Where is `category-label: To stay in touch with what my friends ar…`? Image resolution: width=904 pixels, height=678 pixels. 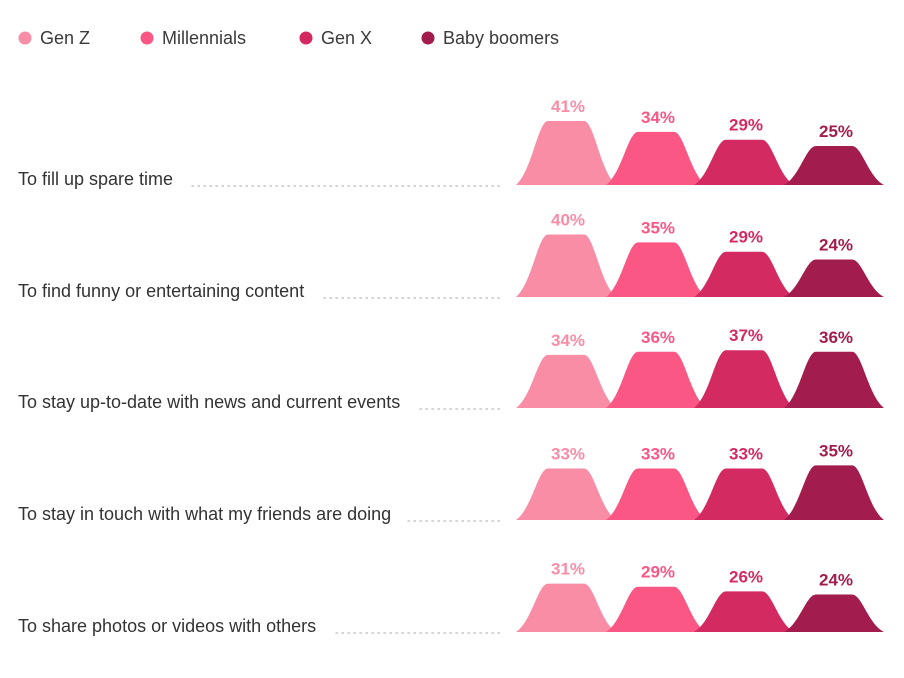 category-label: To stay in touch with what my friends ar… is located at coordinates (204, 514).